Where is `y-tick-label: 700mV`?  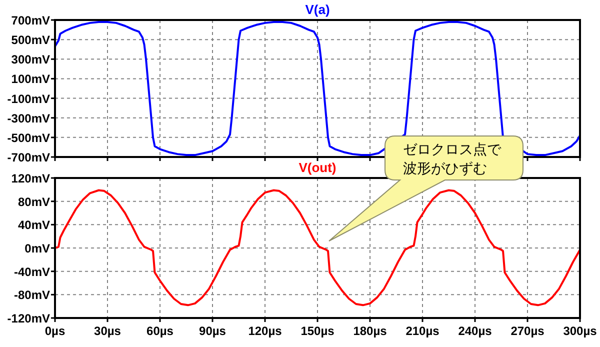
y-tick-label: 700mV is located at coordinates (30, 21).